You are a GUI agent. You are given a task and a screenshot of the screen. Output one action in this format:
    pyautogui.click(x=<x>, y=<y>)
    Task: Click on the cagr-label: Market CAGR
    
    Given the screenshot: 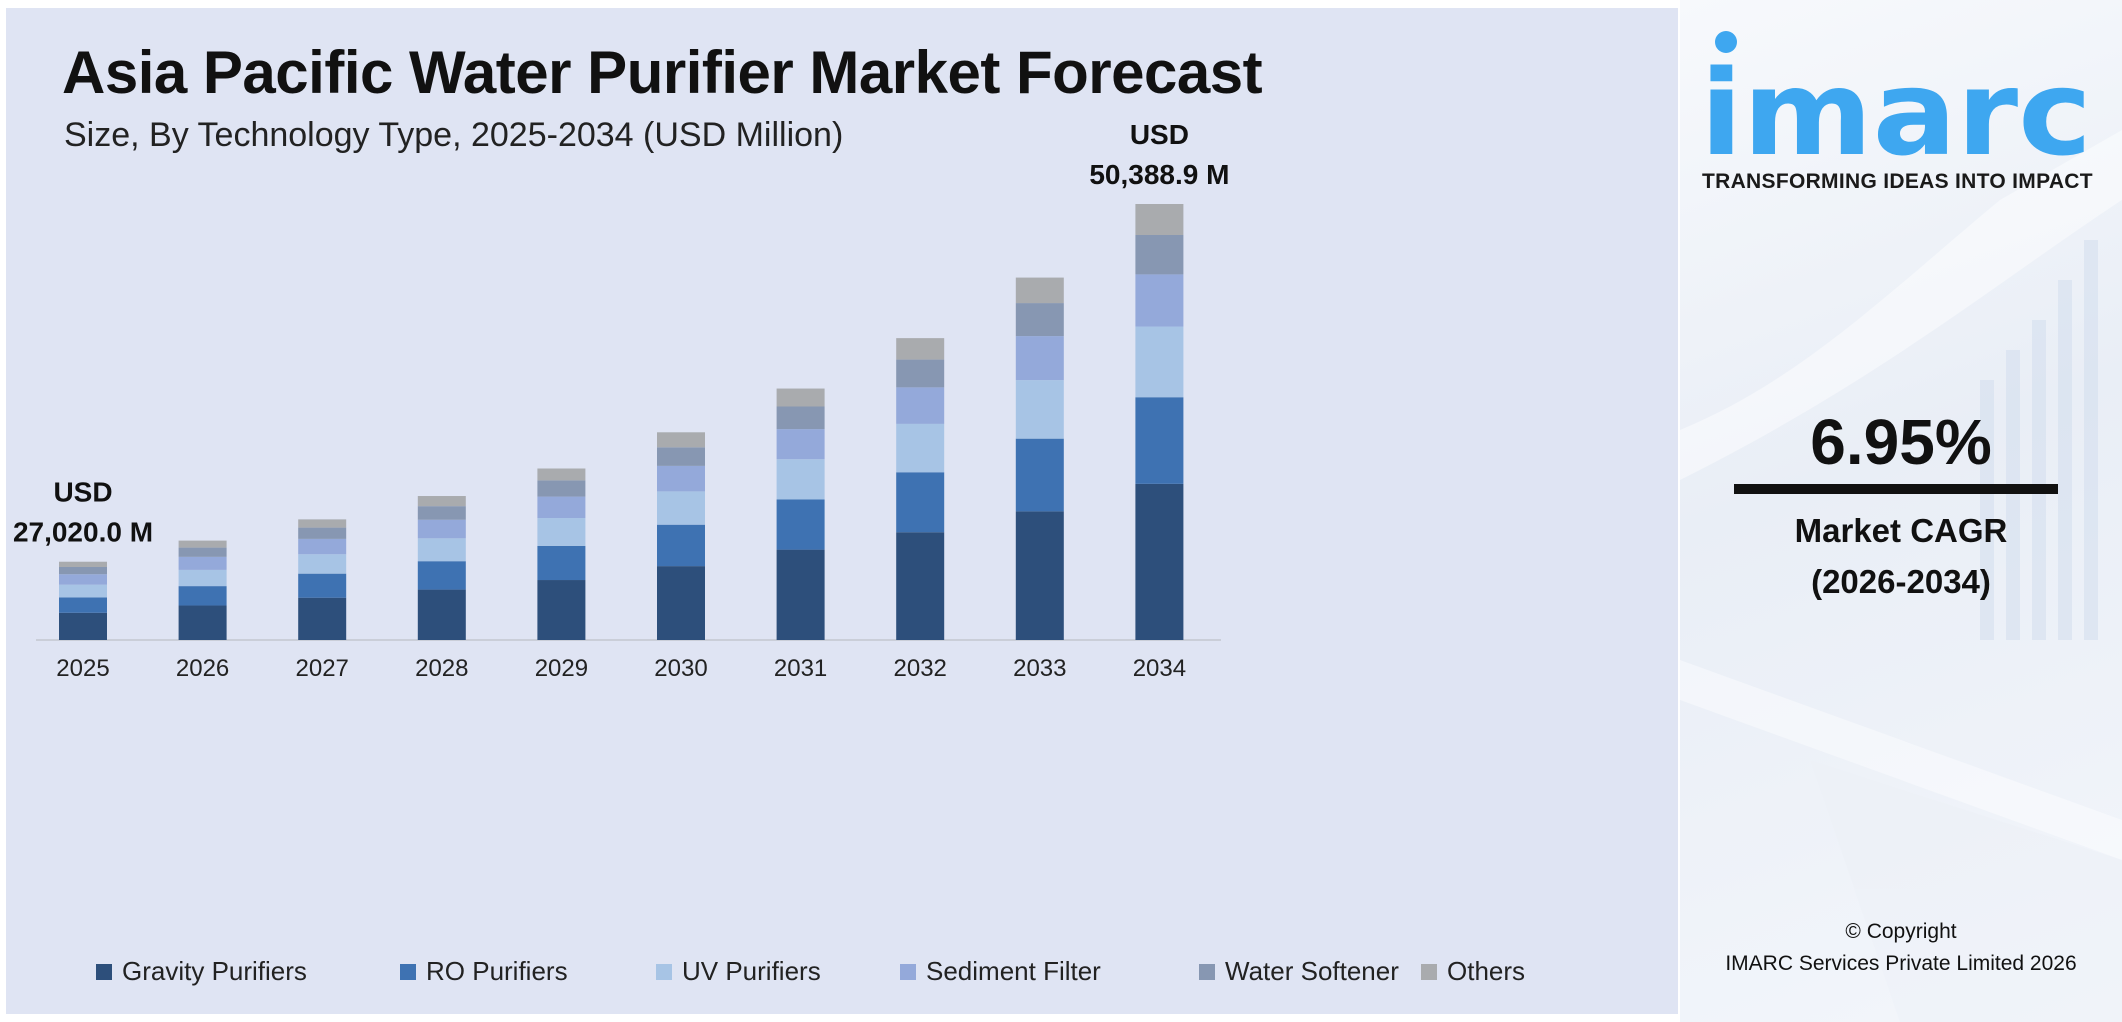 What is the action you would take?
    pyautogui.click(x=1901, y=530)
    